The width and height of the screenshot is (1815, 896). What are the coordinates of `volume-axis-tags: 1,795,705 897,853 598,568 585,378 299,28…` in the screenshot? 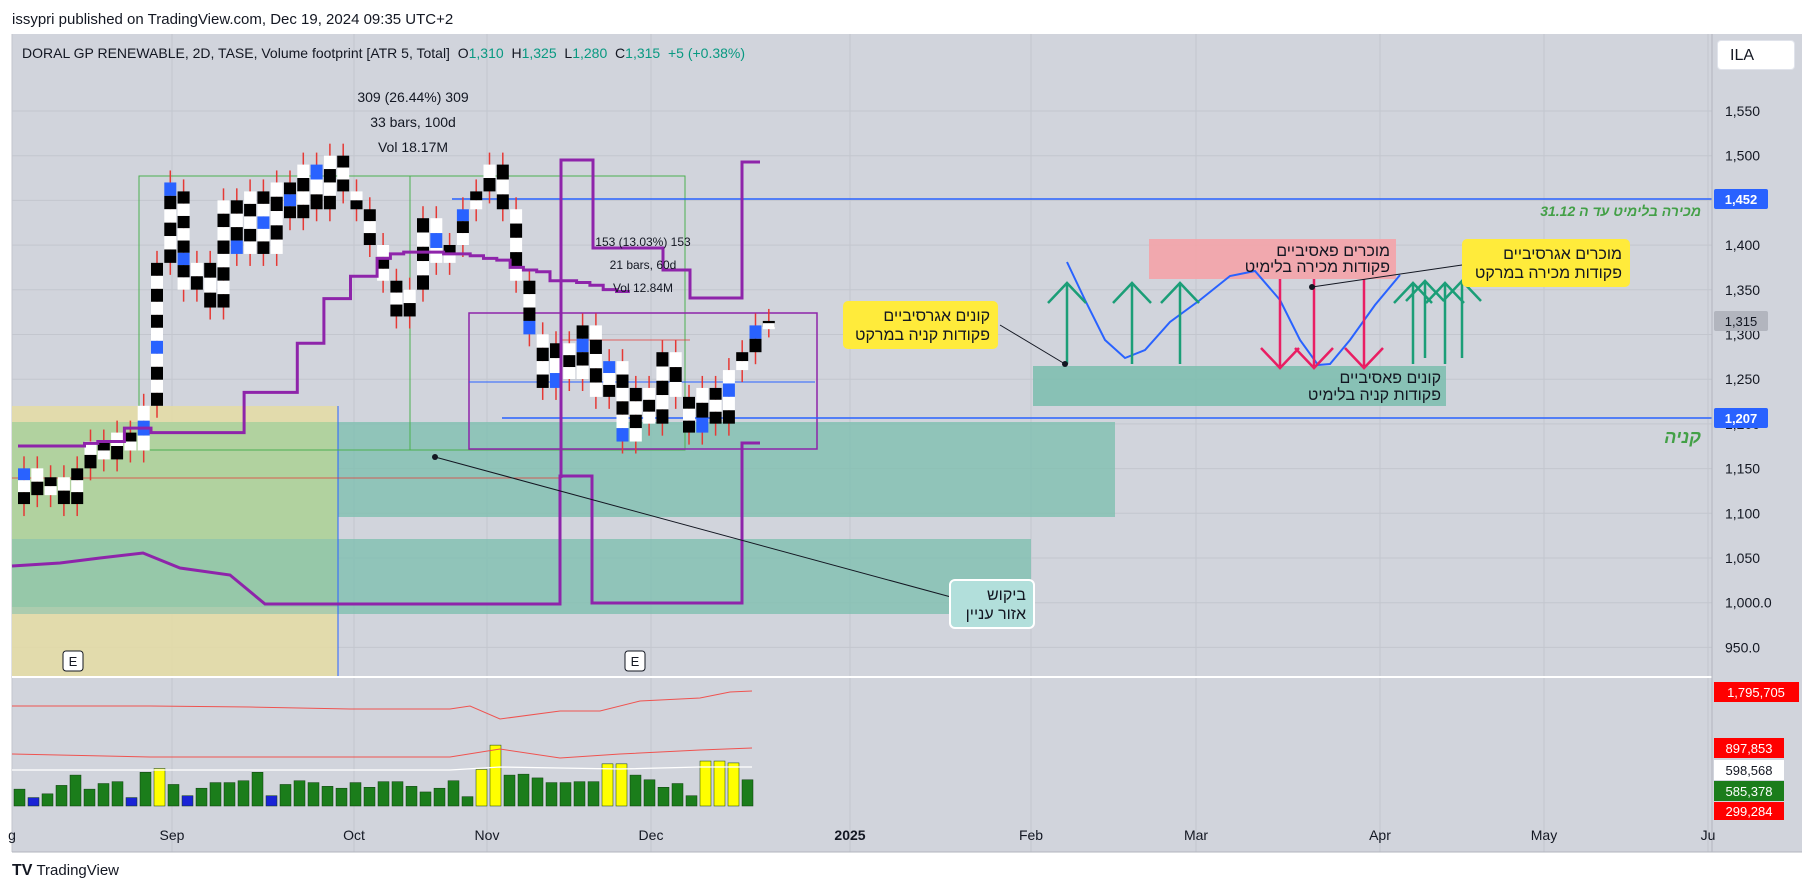 It's located at (1756, 751).